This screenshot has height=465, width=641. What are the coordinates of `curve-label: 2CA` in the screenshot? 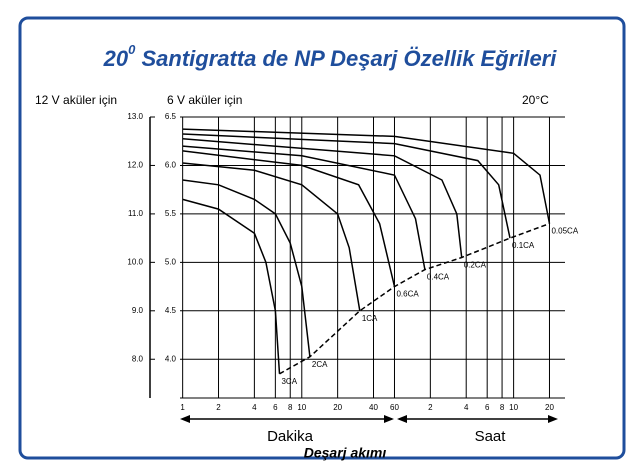 It's located at (320, 364).